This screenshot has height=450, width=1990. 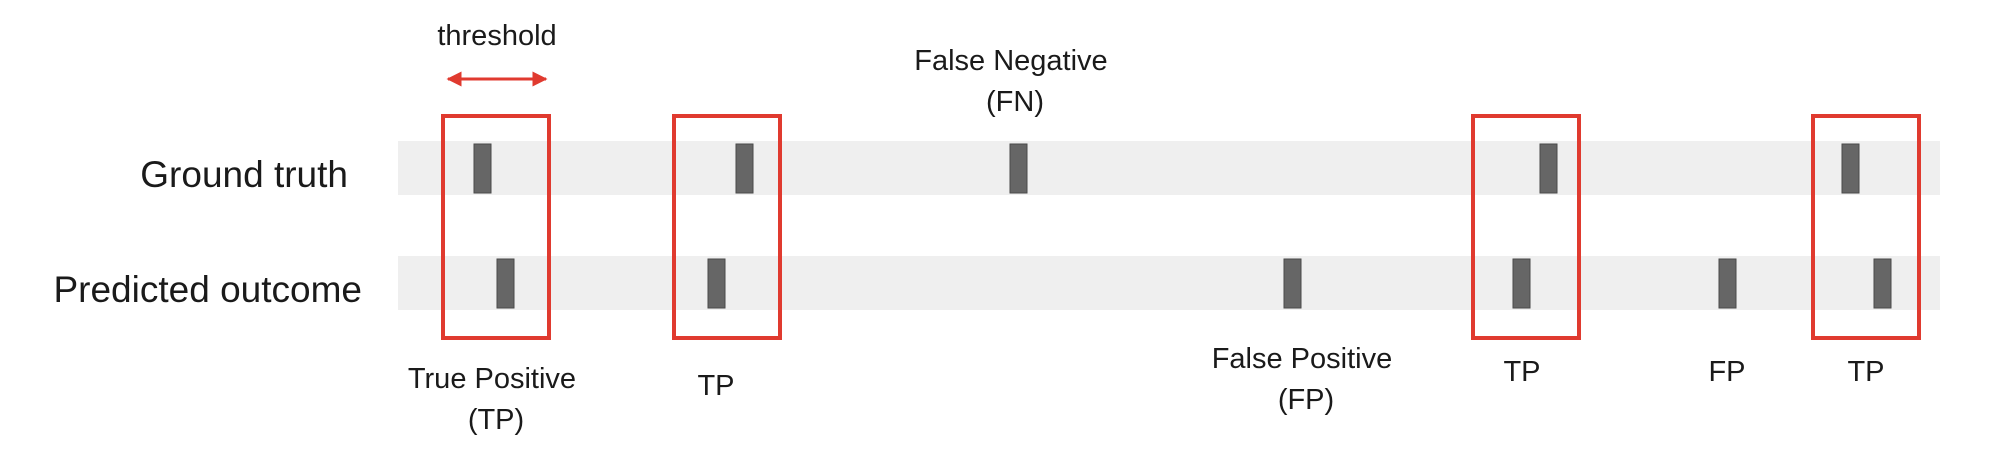 I want to click on true-positive-label: True Positive (TP), so click(x=496, y=399).